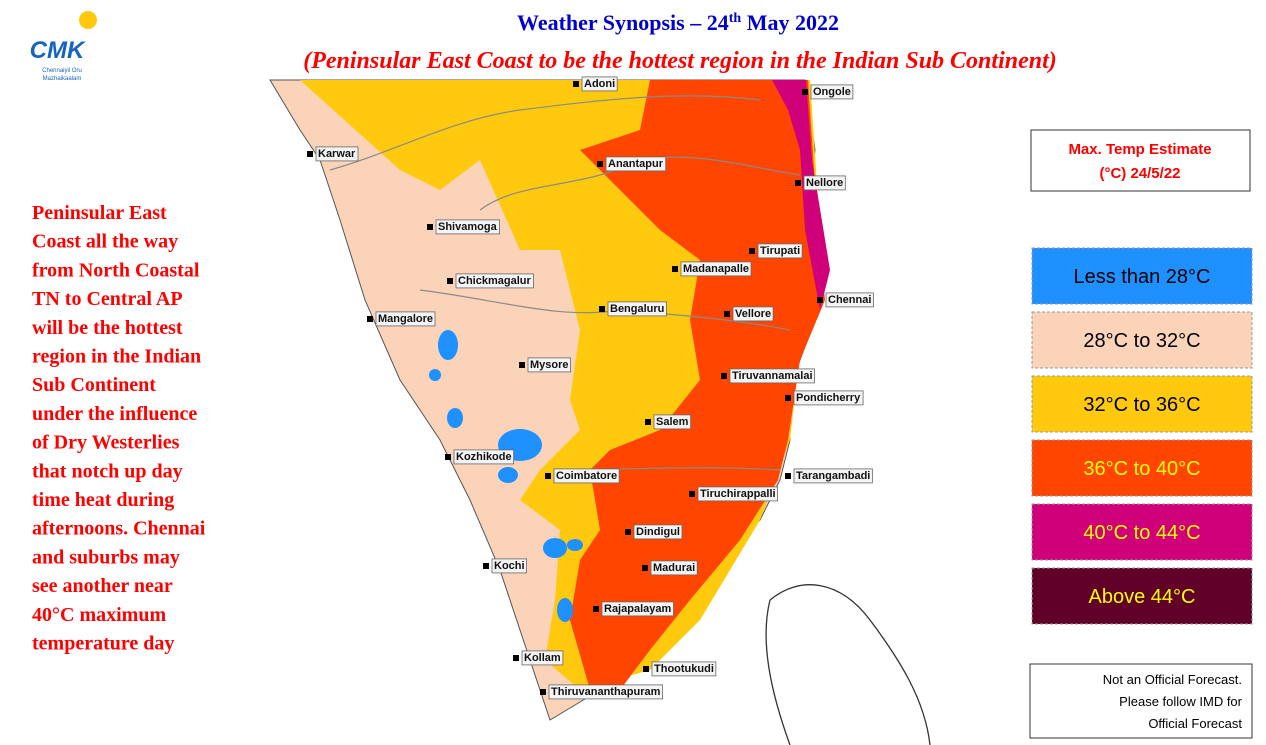 The width and height of the screenshot is (1266, 745). I want to click on legend-label: 32°C to 36°C, so click(1141, 405).